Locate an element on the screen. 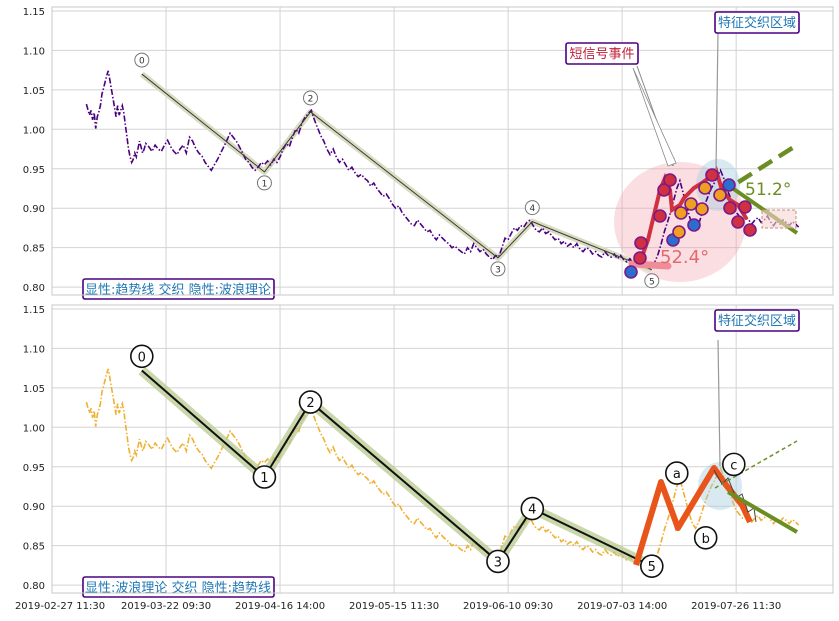  legend-text: 显性:趋势线 交织 隐性:波浪理论 is located at coordinates (178, 290).